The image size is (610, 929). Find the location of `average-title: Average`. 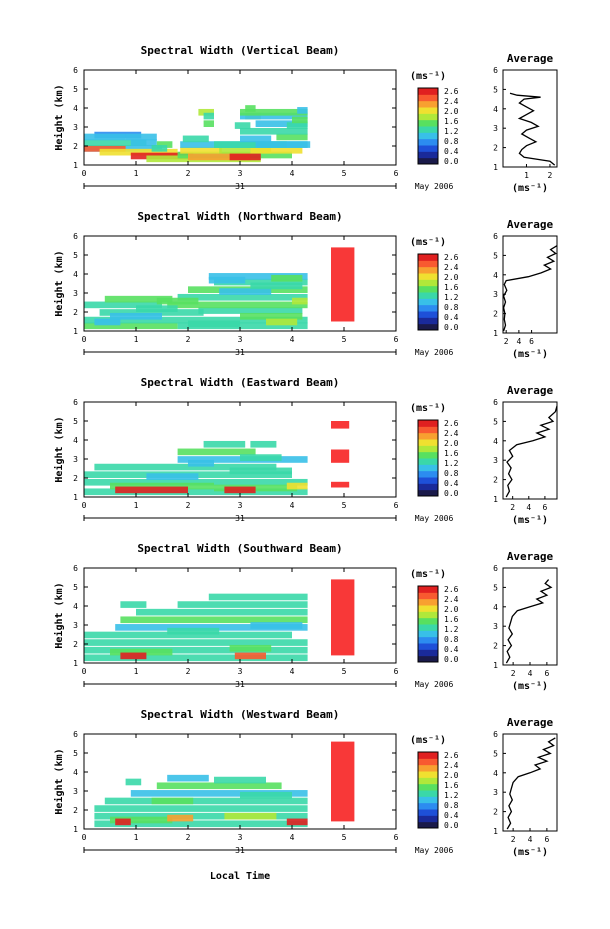

average-title: Average is located at coordinates (530, 58).